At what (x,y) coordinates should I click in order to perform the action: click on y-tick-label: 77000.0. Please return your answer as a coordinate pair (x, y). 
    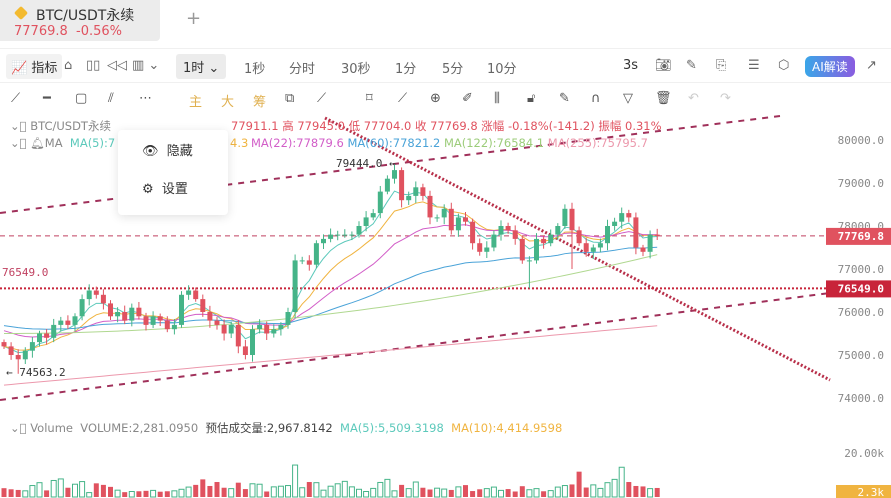
    Looking at the image, I should click on (861, 269).